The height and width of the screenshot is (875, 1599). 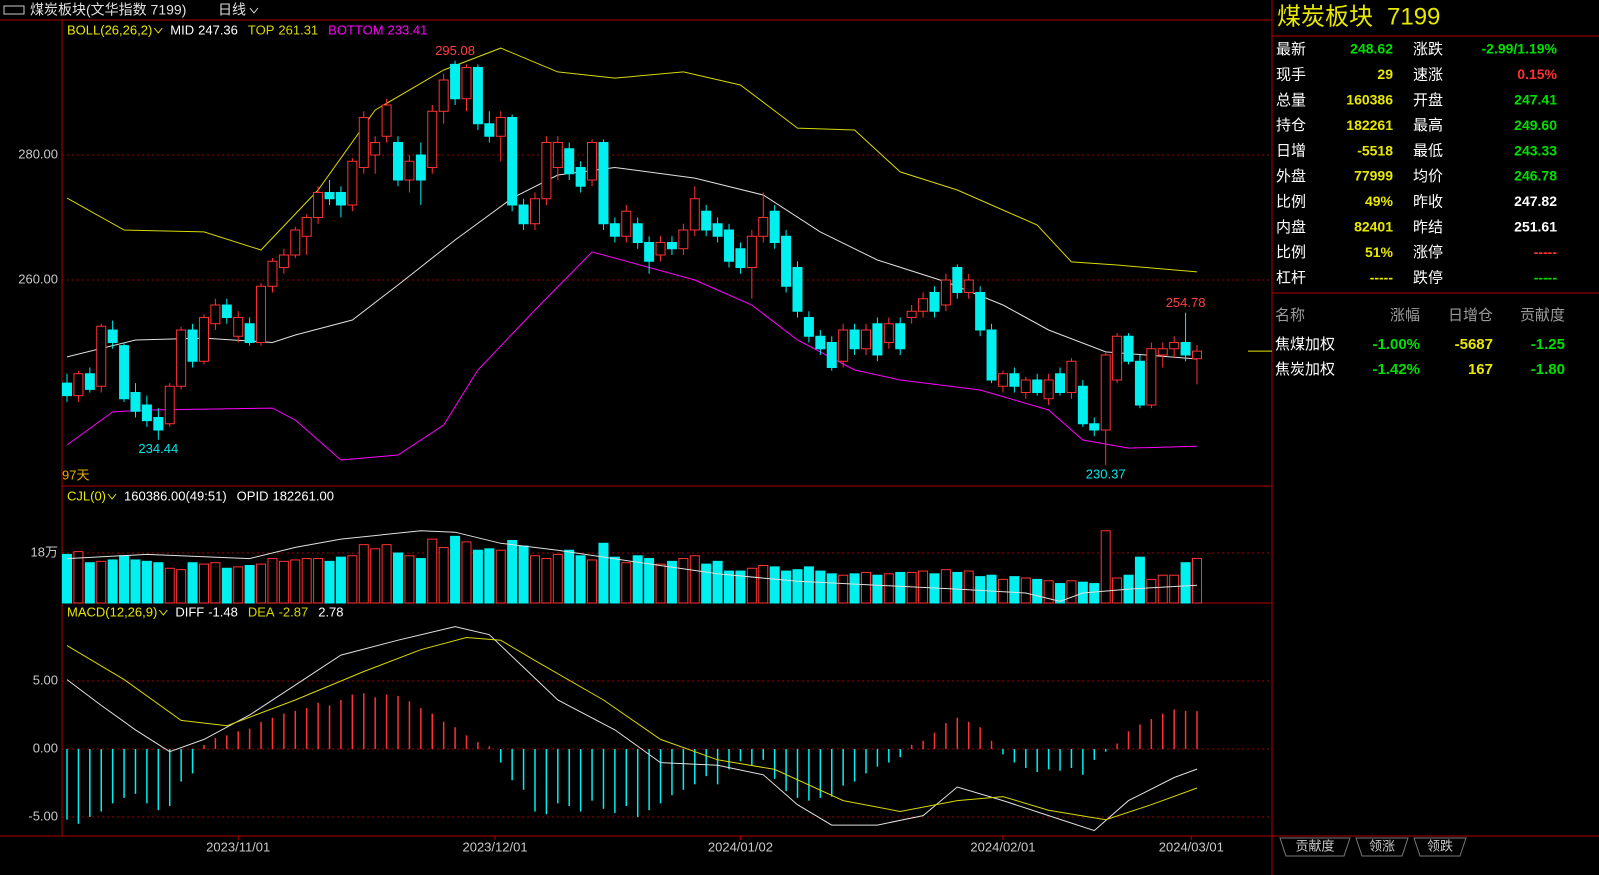 I want to click on tab-label: 贡献度, so click(x=1314, y=845).